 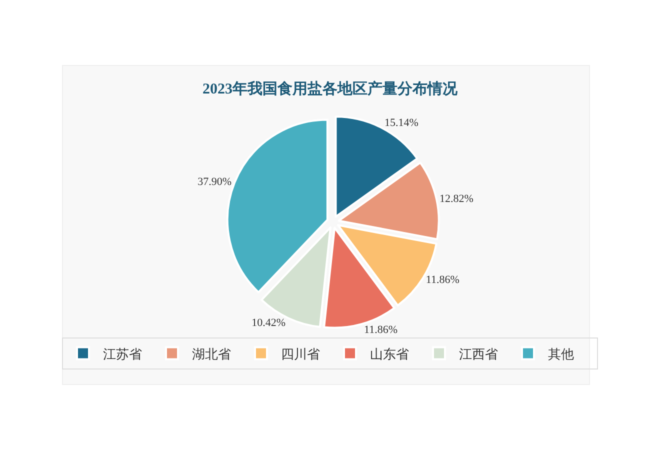 What do you see at coordinates (401, 123) in the screenshot?
I see `data-label: 15.14%` at bounding box center [401, 123].